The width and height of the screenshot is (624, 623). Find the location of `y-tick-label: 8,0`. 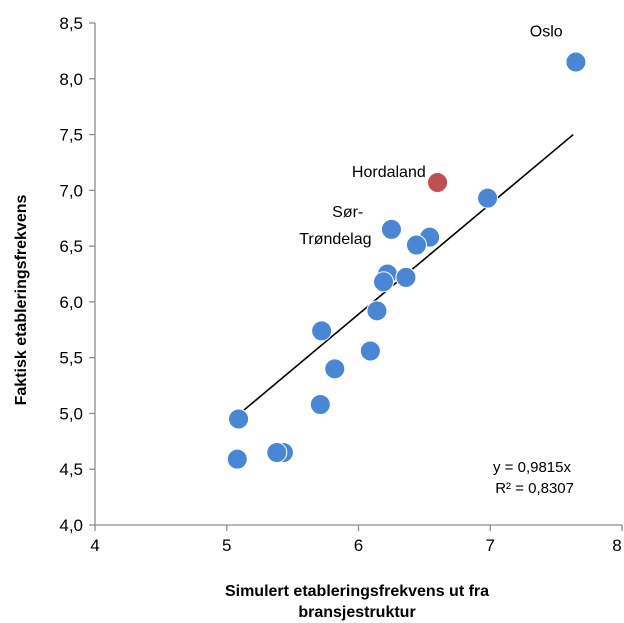

y-tick-label: 8,0 is located at coordinates (71, 79).